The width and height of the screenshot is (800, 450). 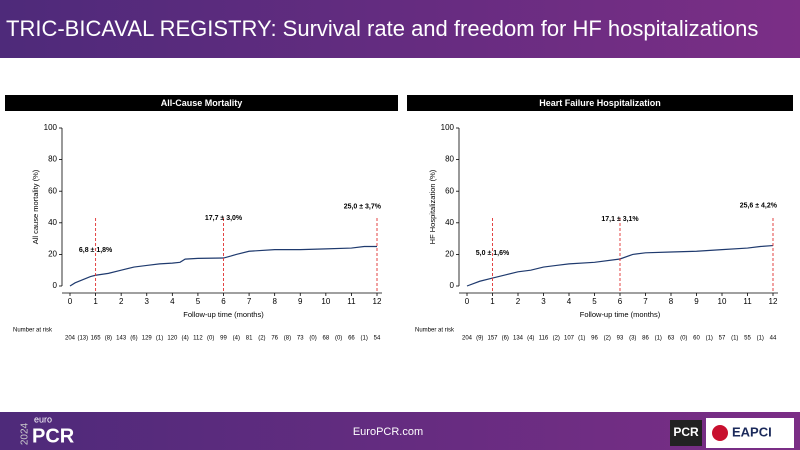 I want to click on x-tick-label: 8, so click(x=671, y=301).